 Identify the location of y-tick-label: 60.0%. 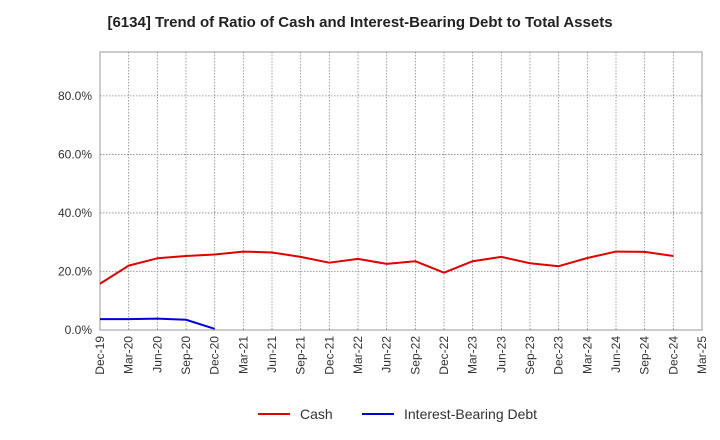
(75, 154).